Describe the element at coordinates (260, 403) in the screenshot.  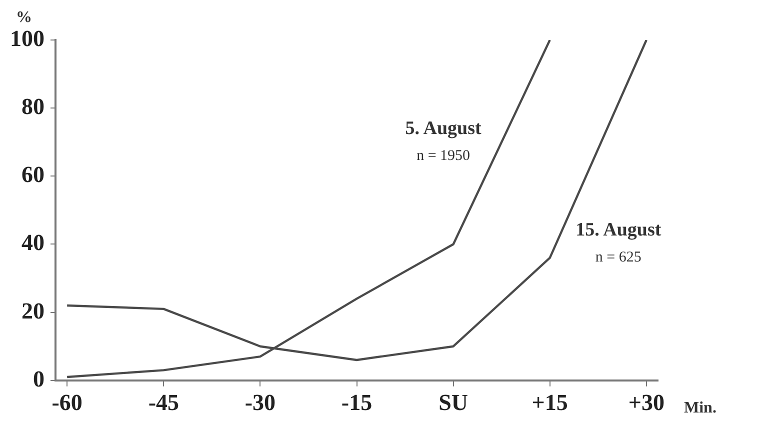
I see `x-tick-label: -30` at that location.